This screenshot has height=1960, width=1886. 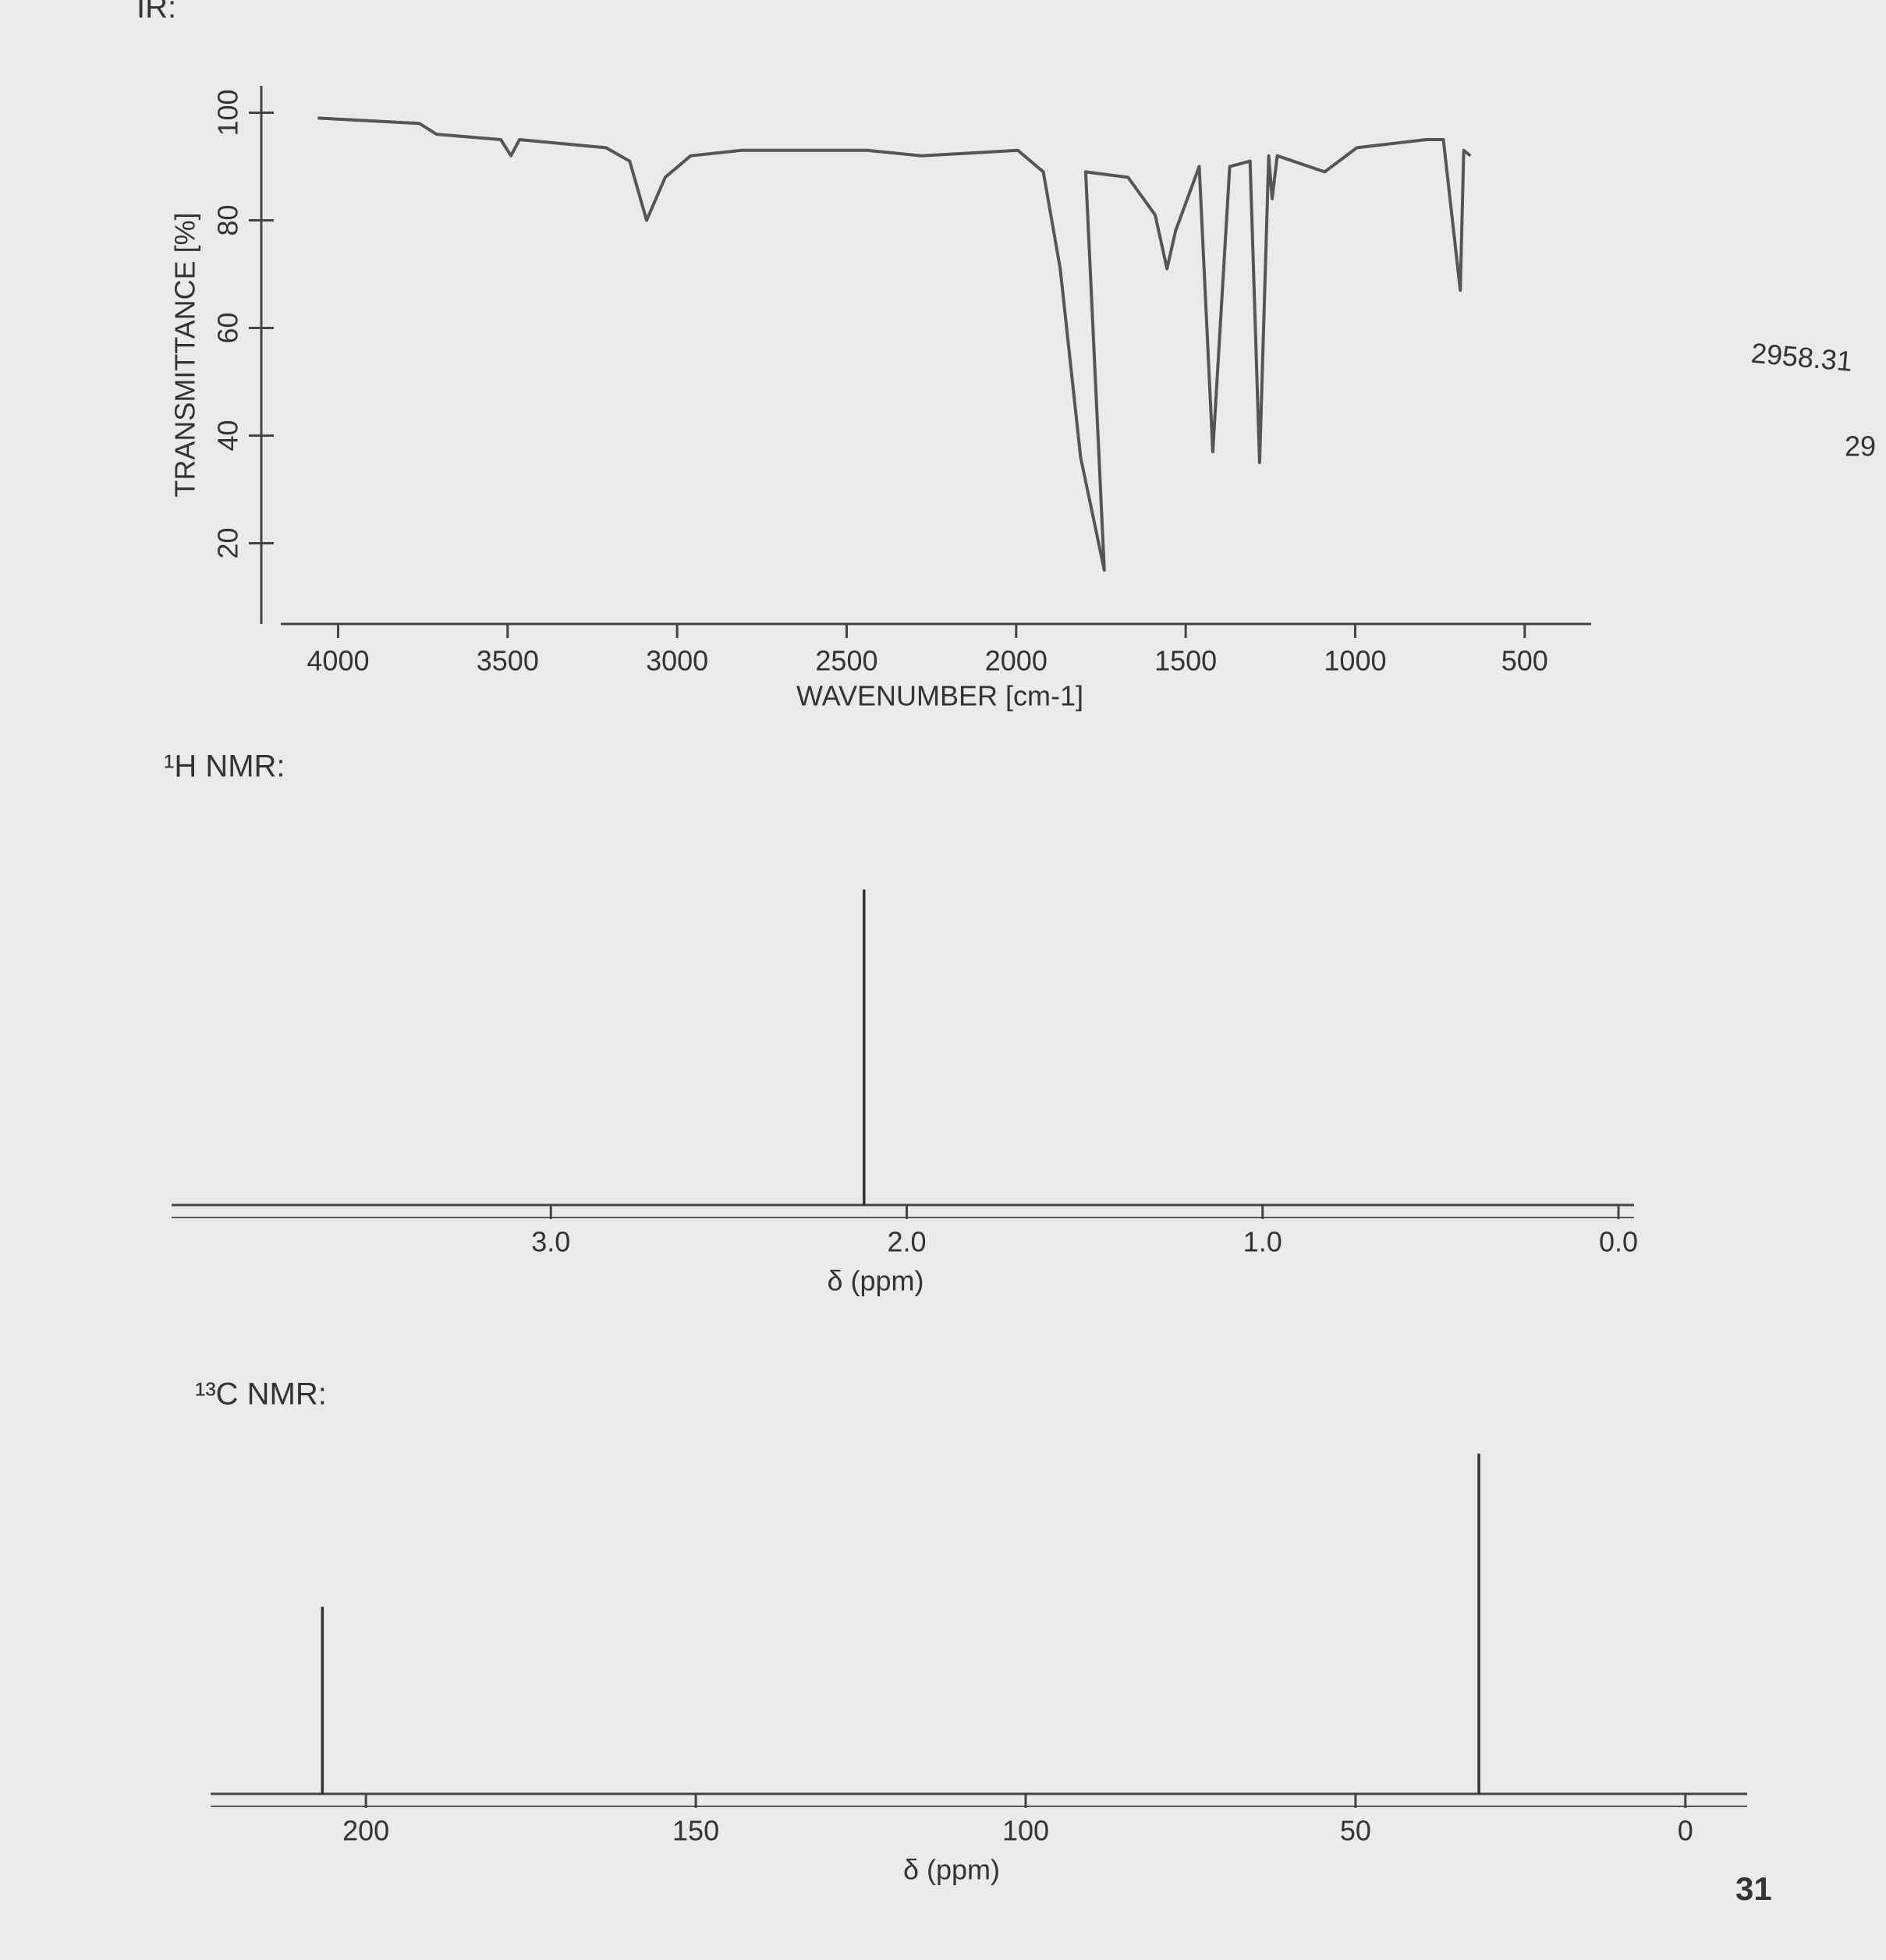 What do you see at coordinates (1860, 447) in the screenshot?
I see `margin-note: 29` at bounding box center [1860, 447].